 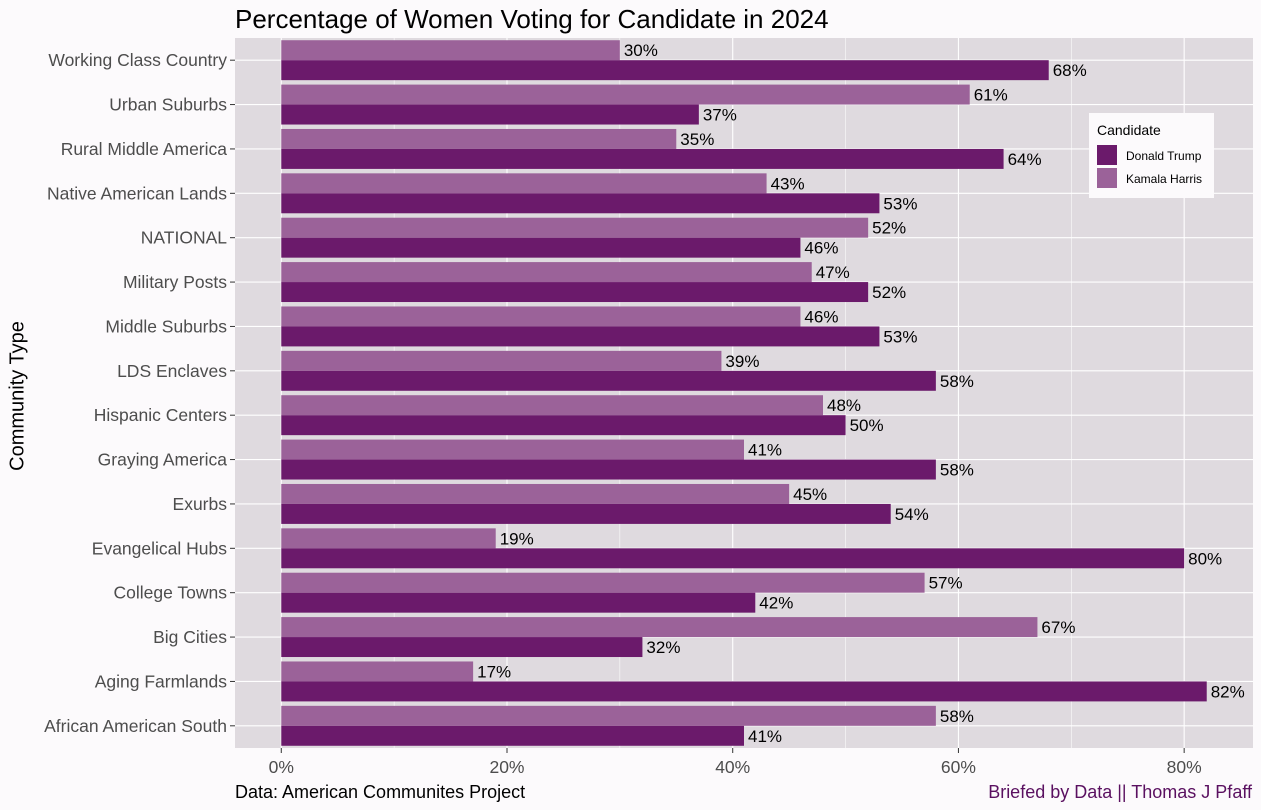 I want to click on data-label-trump: 32%, so click(x=663, y=647).